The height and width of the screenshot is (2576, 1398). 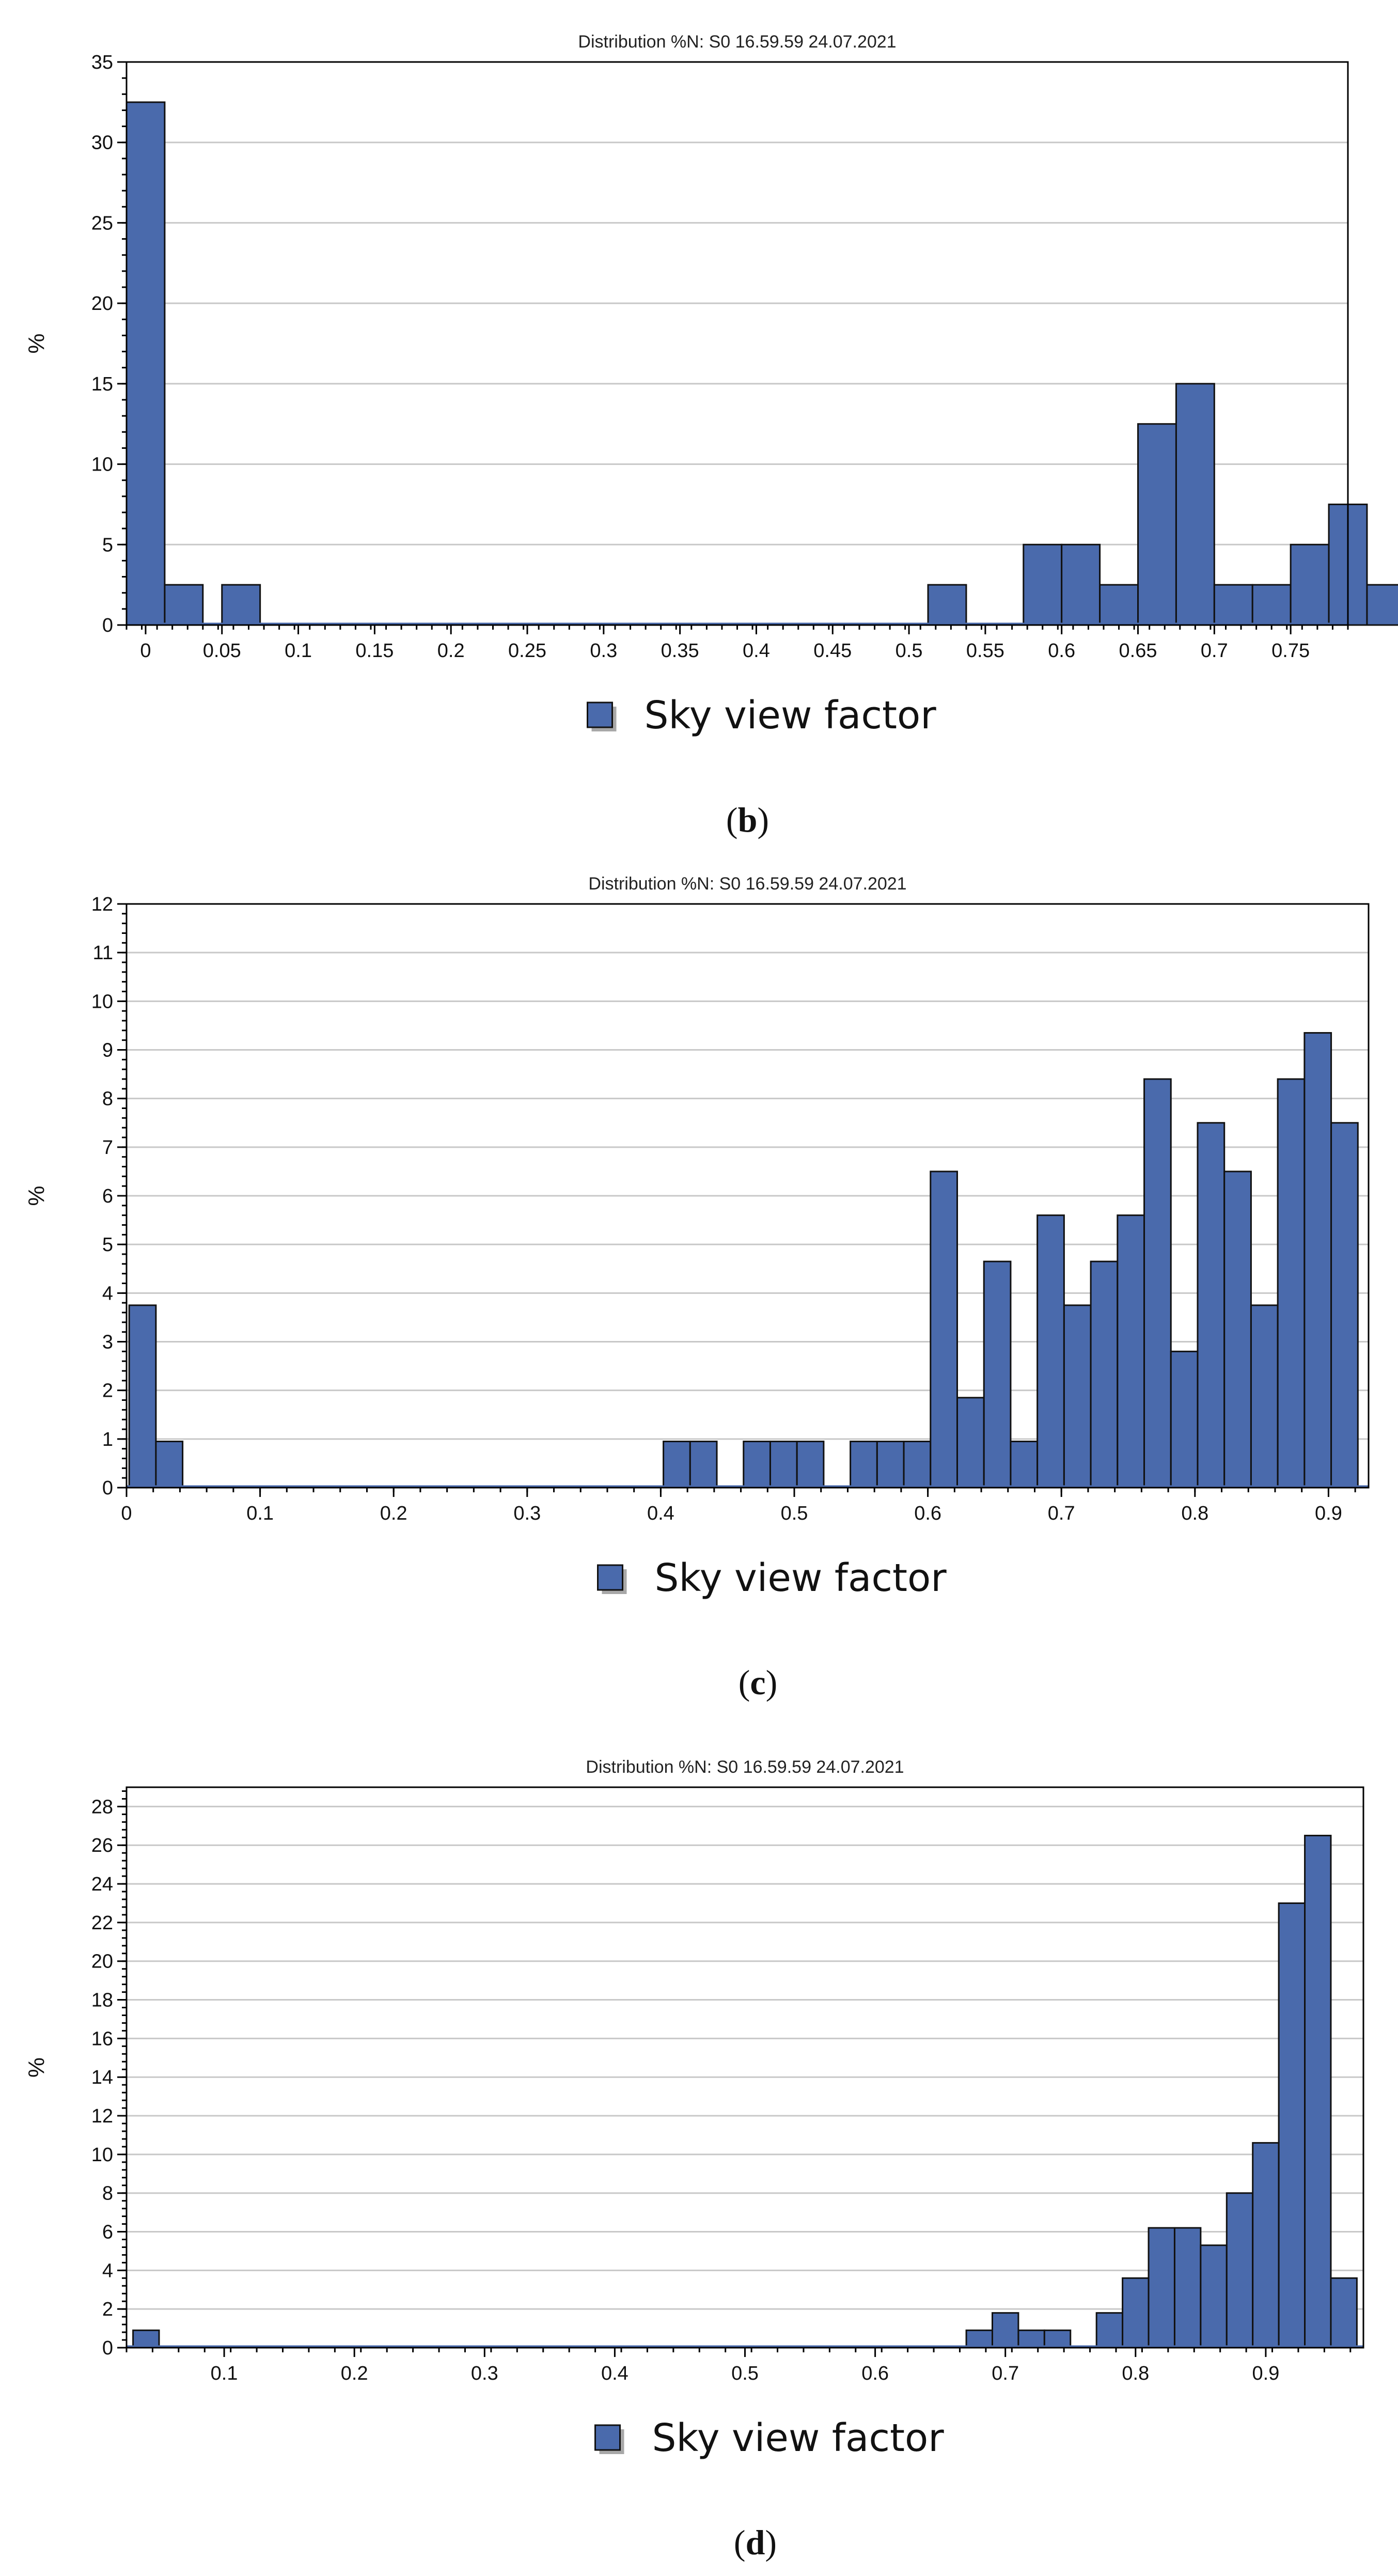 I want to click on chart-b-xtick-label: 0.4, so click(x=756, y=651).